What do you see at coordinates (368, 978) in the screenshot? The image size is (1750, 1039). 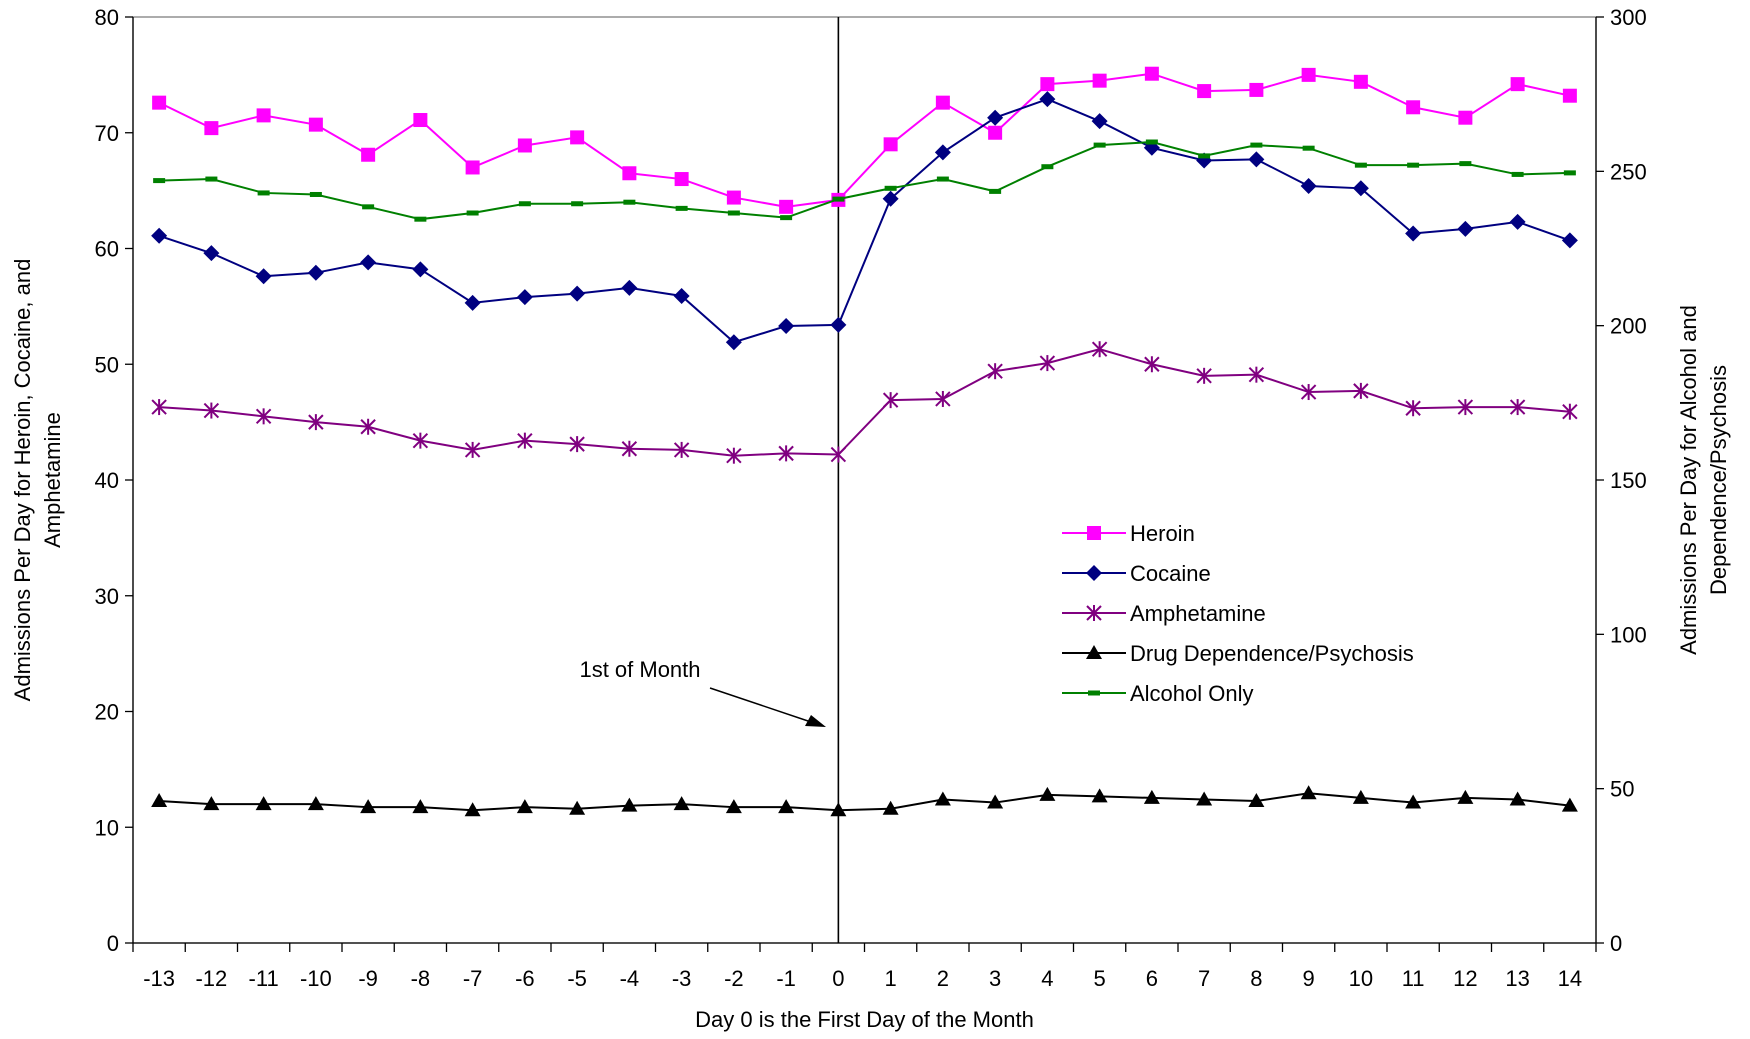 I see `x-tick-label: -9` at bounding box center [368, 978].